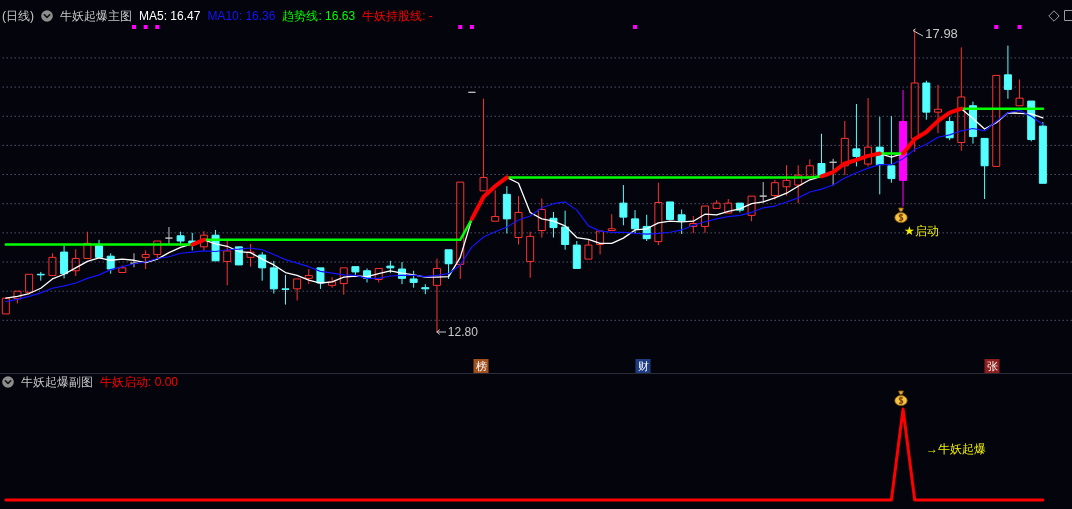 The width and height of the screenshot is (1072, 509). What do you see at coordinates (241, 16) in the screenshot?
I see `text: MA10: 16.36` at bounding box center [241, 16].